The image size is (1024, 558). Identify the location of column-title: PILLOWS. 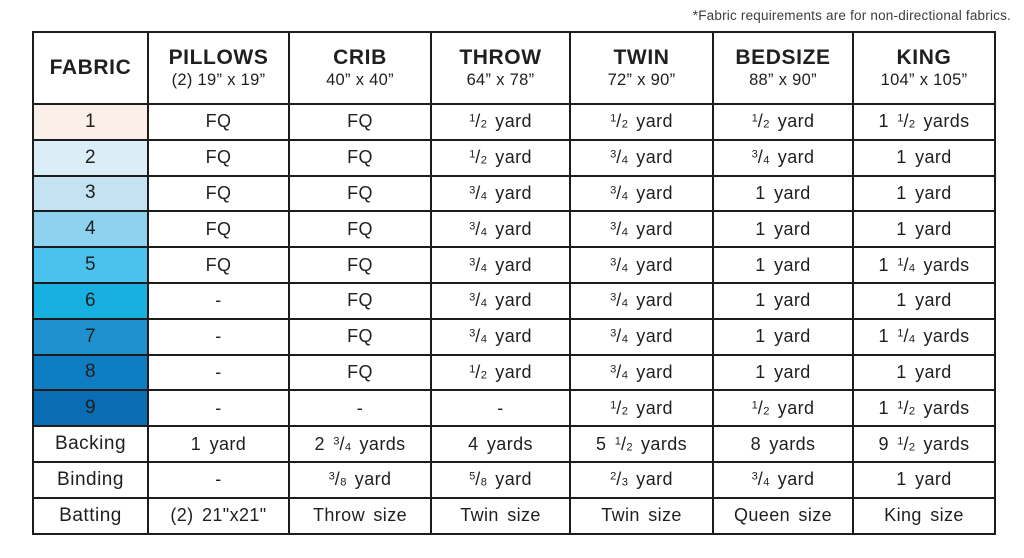
(218, 57).